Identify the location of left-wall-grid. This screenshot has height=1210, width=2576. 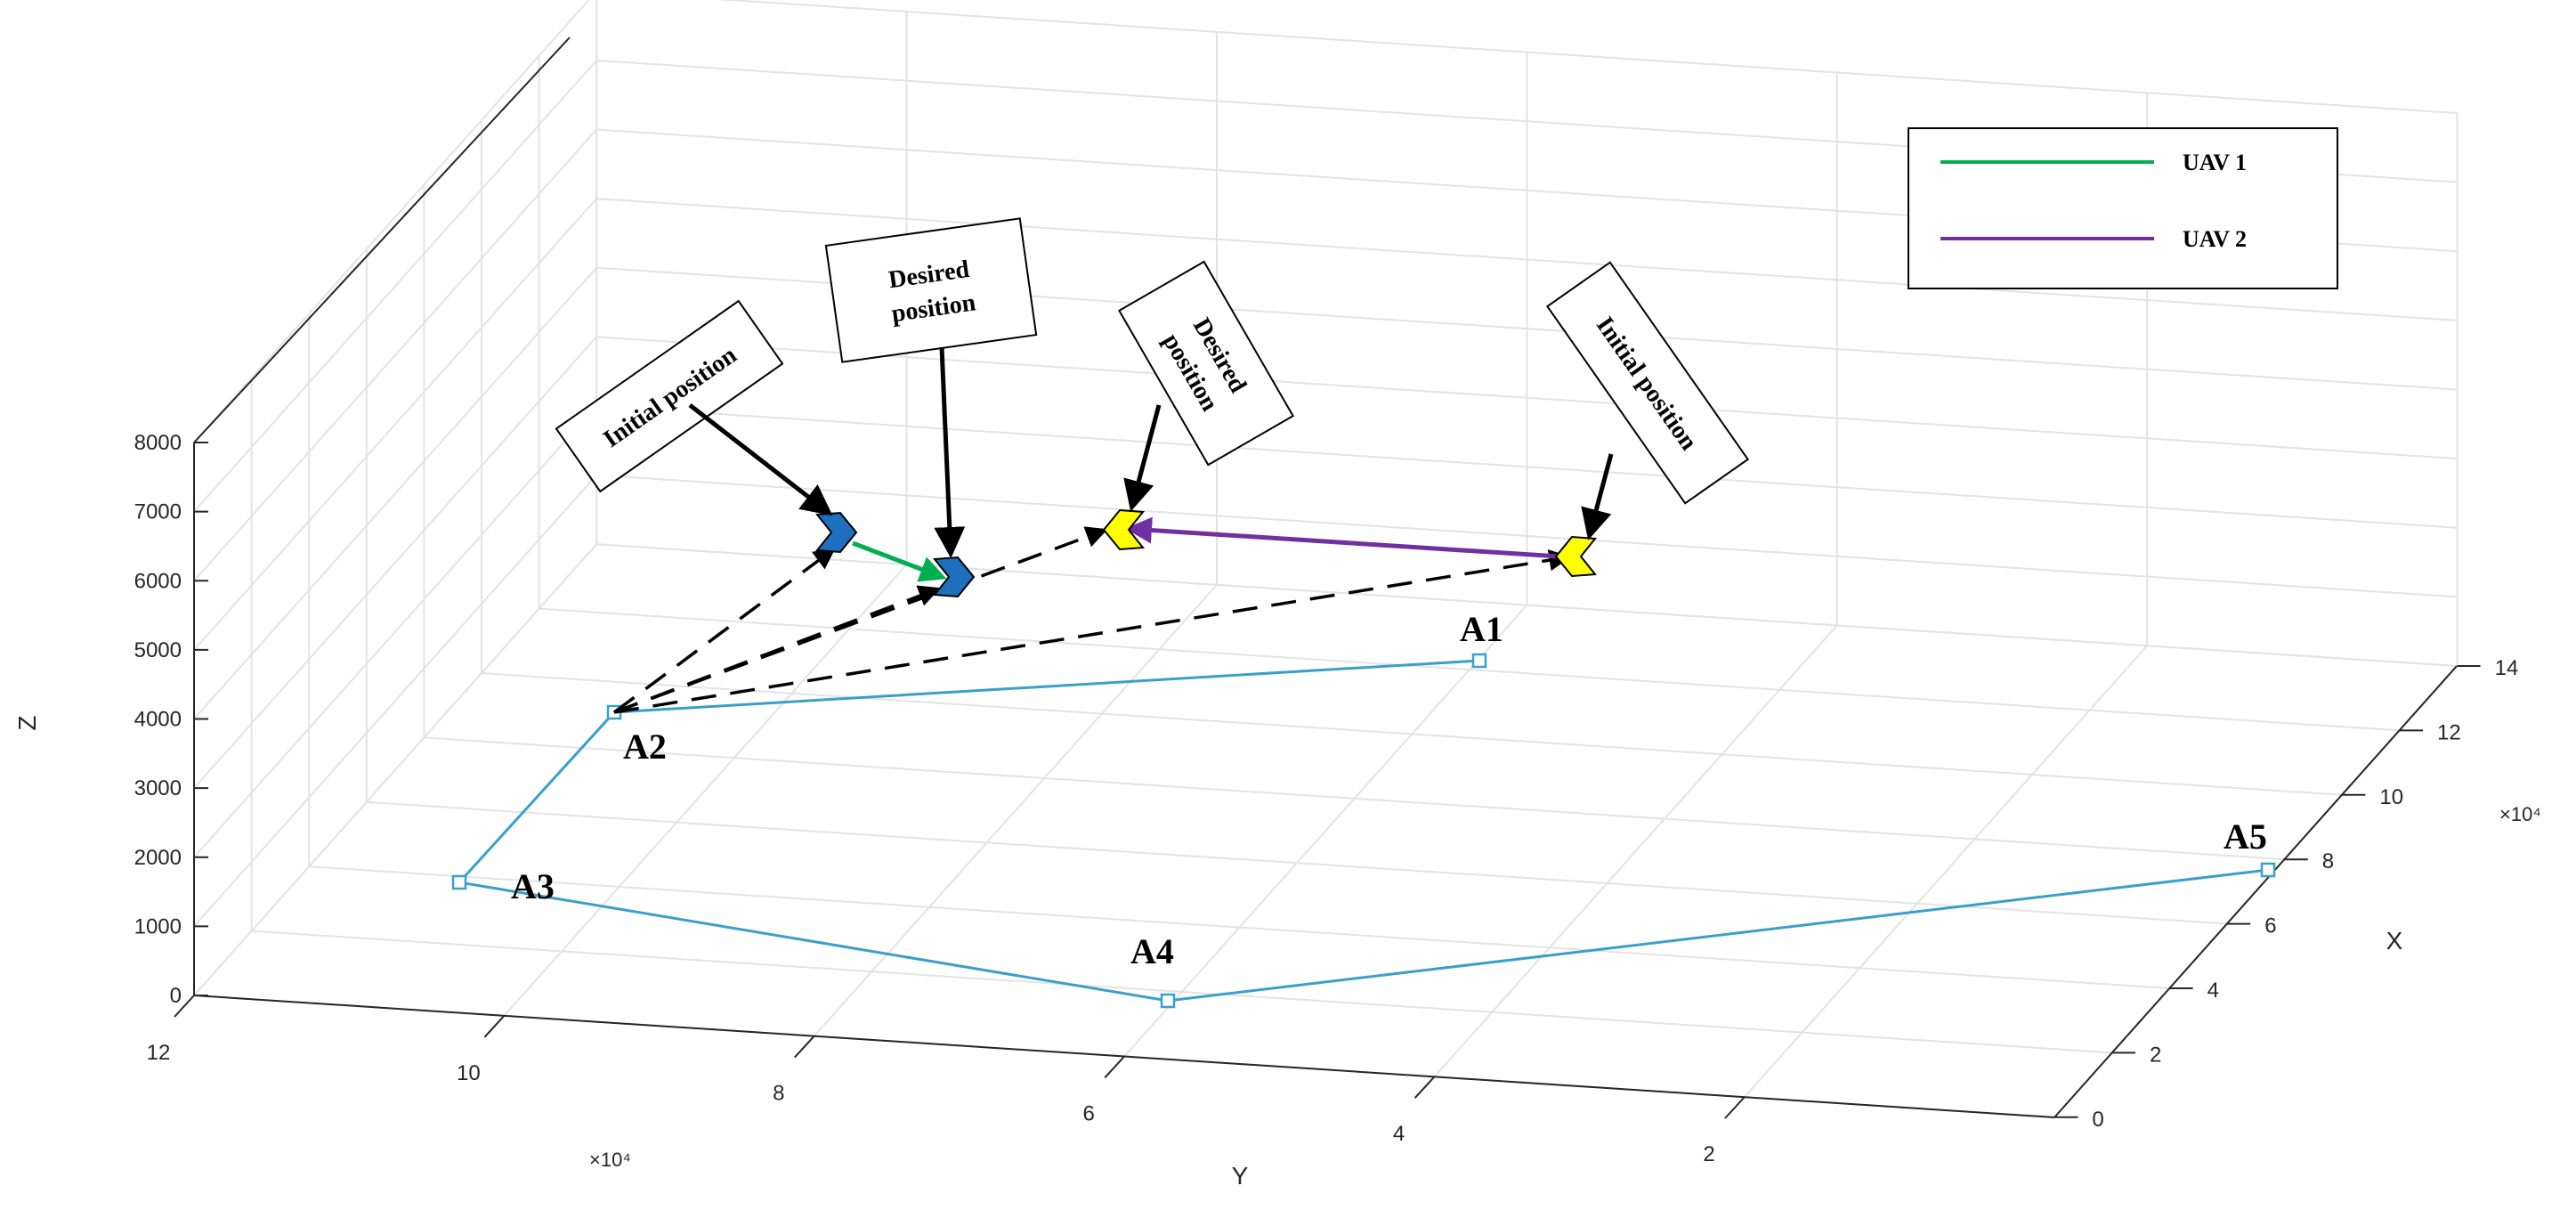
(395, 498).